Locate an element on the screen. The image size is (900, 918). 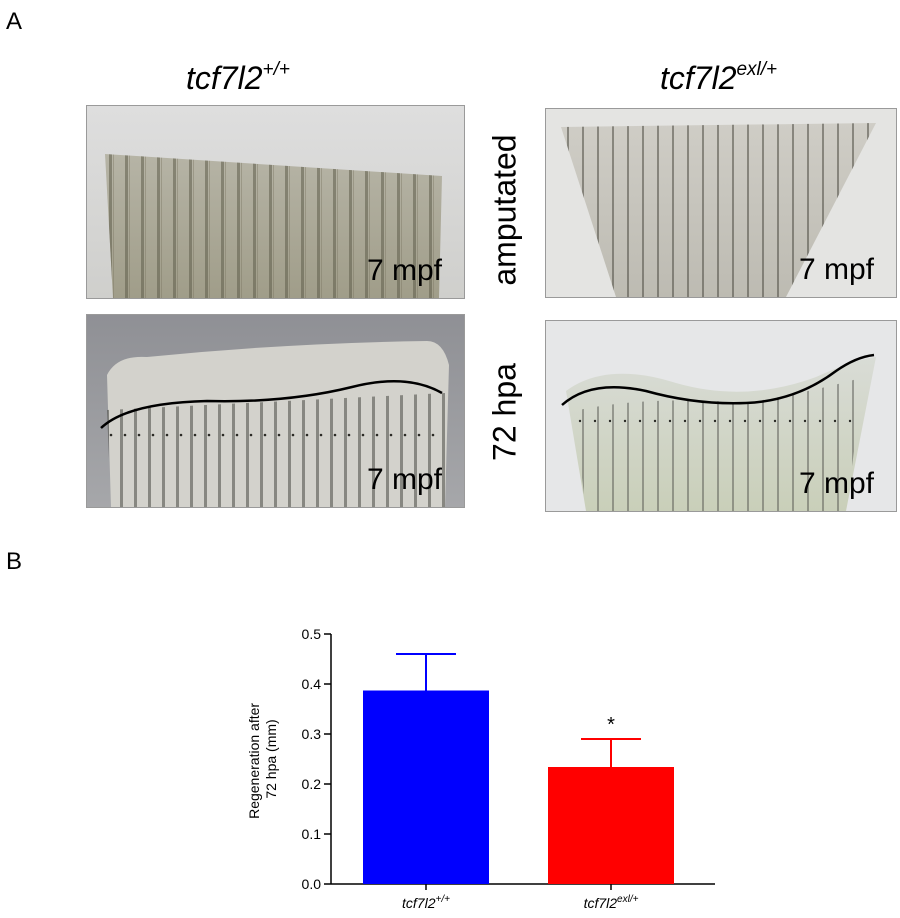
fin-photo-mutant-amputated: 7 mpf is located at coordinates (721, 203).